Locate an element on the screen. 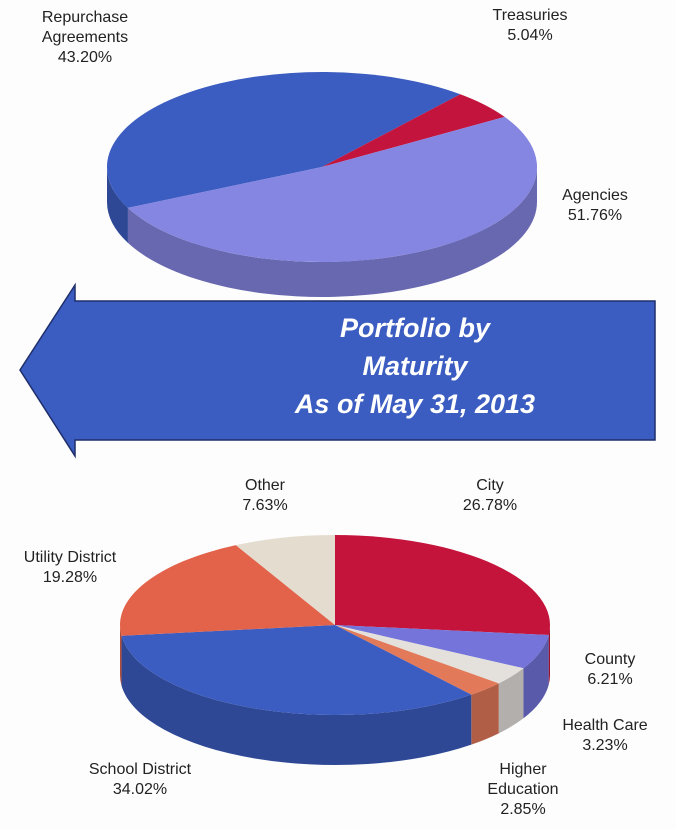 The image size is (676, 829). slice-name: Higher Education is located at coordinates (523, 779).